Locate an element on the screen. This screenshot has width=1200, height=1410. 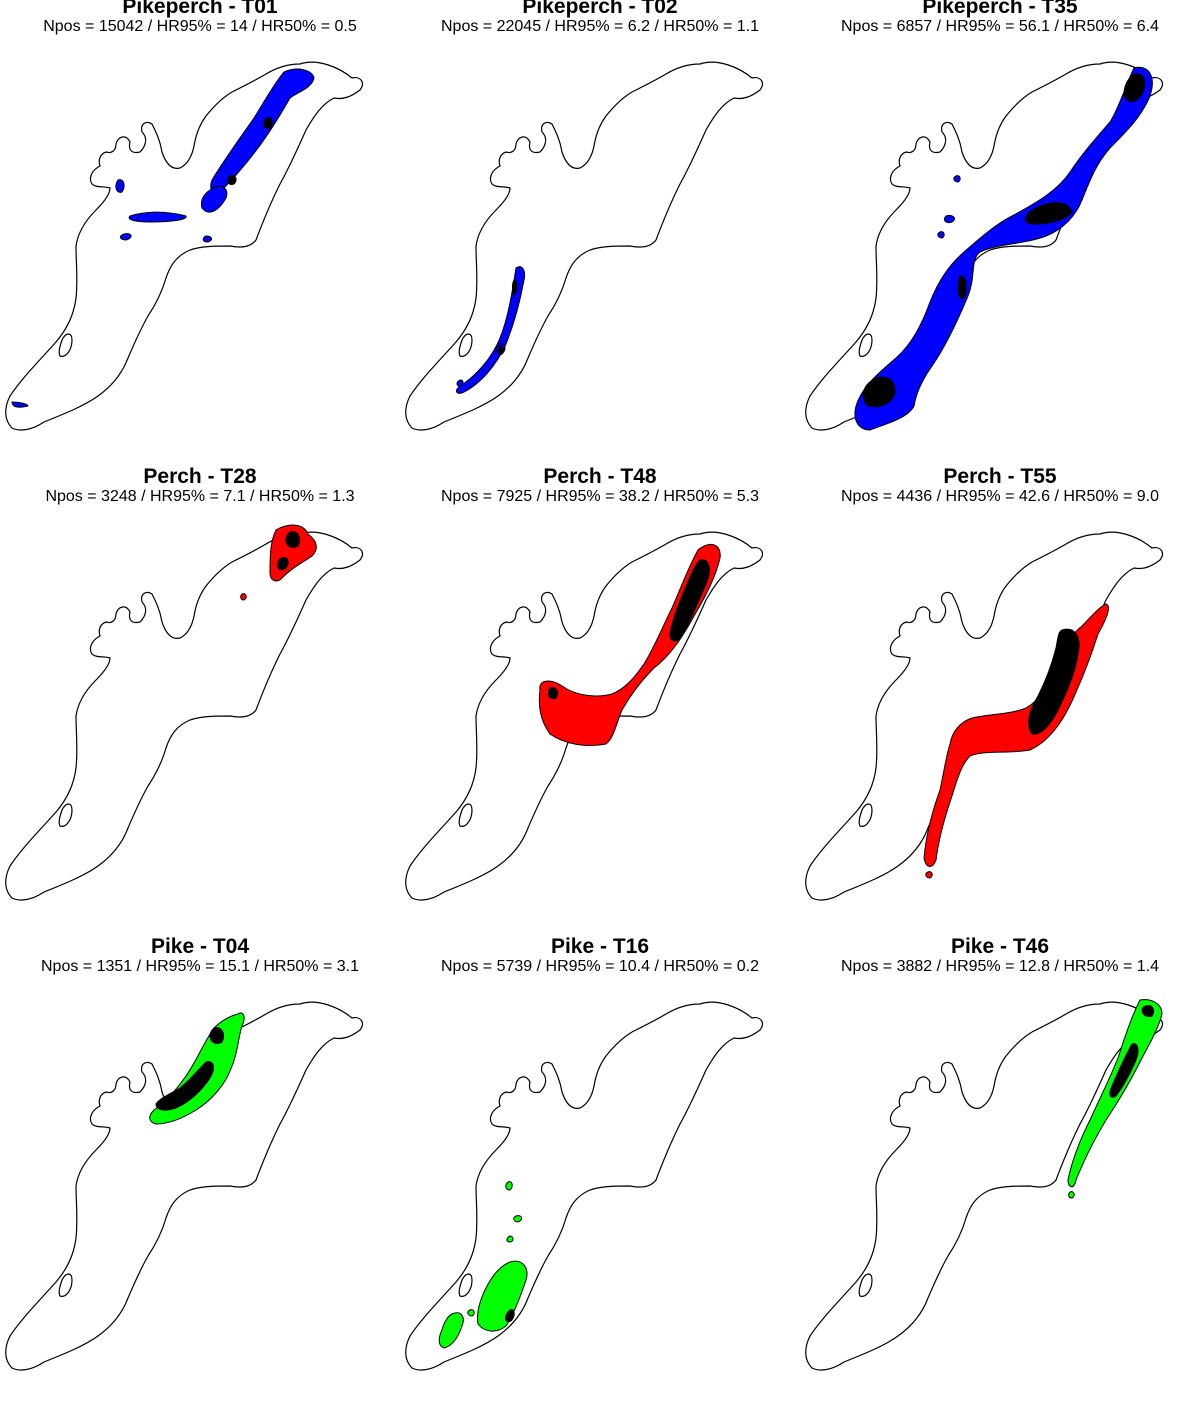
panel-stats: Npos = 15042 / HR95% = 14 / HR50% = 0.5 is located at coordinates (200, 27).